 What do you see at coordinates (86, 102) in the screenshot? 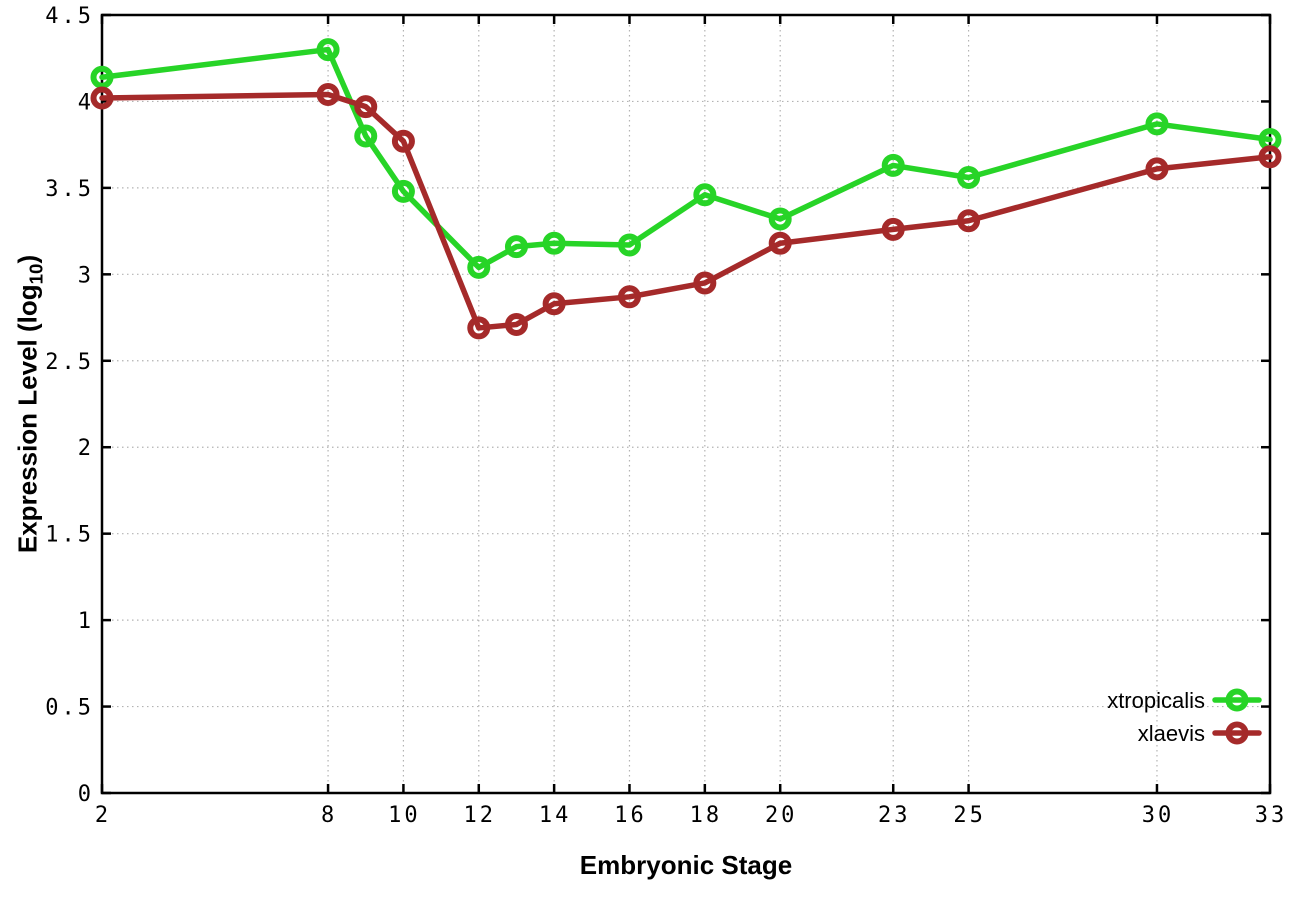
I see `y-tick-label: 4` at bounding box center [86, 102].